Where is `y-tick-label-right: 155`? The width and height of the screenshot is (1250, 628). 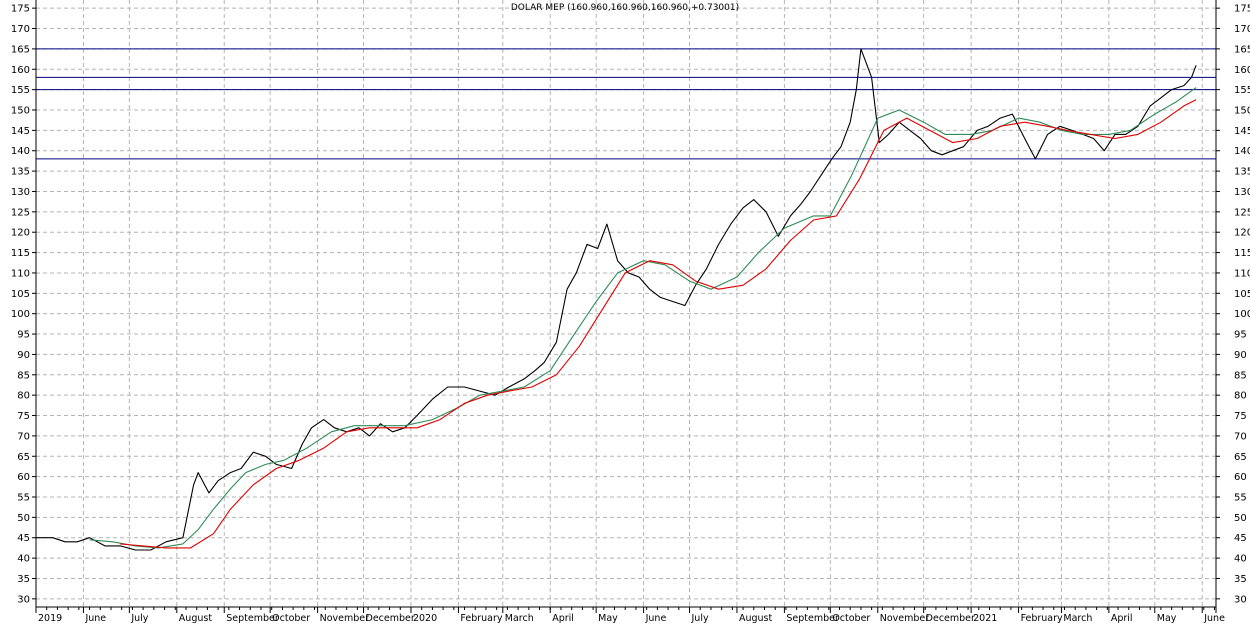
y-tick-label-right: 155 is located at coordinates (1242, 90).